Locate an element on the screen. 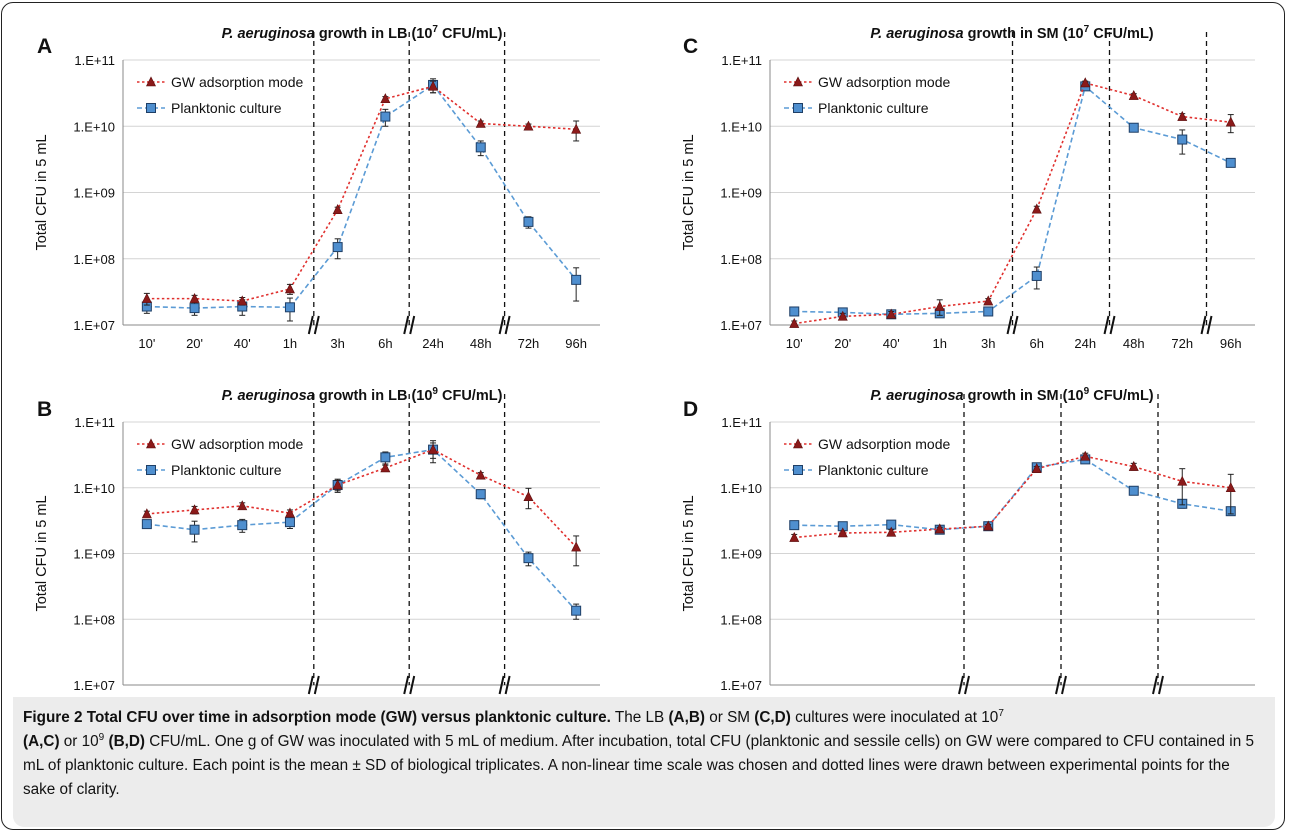 This screenshot has width=1290, height=833. series-line-gw is located at coordinates (1012, 497).